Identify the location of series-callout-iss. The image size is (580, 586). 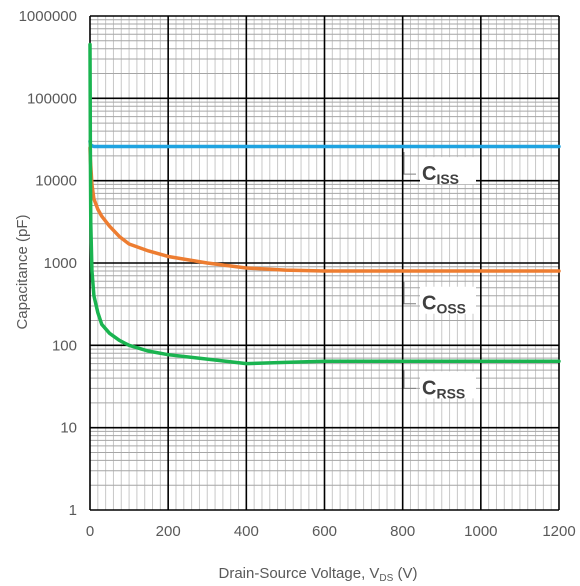
(409, 163).